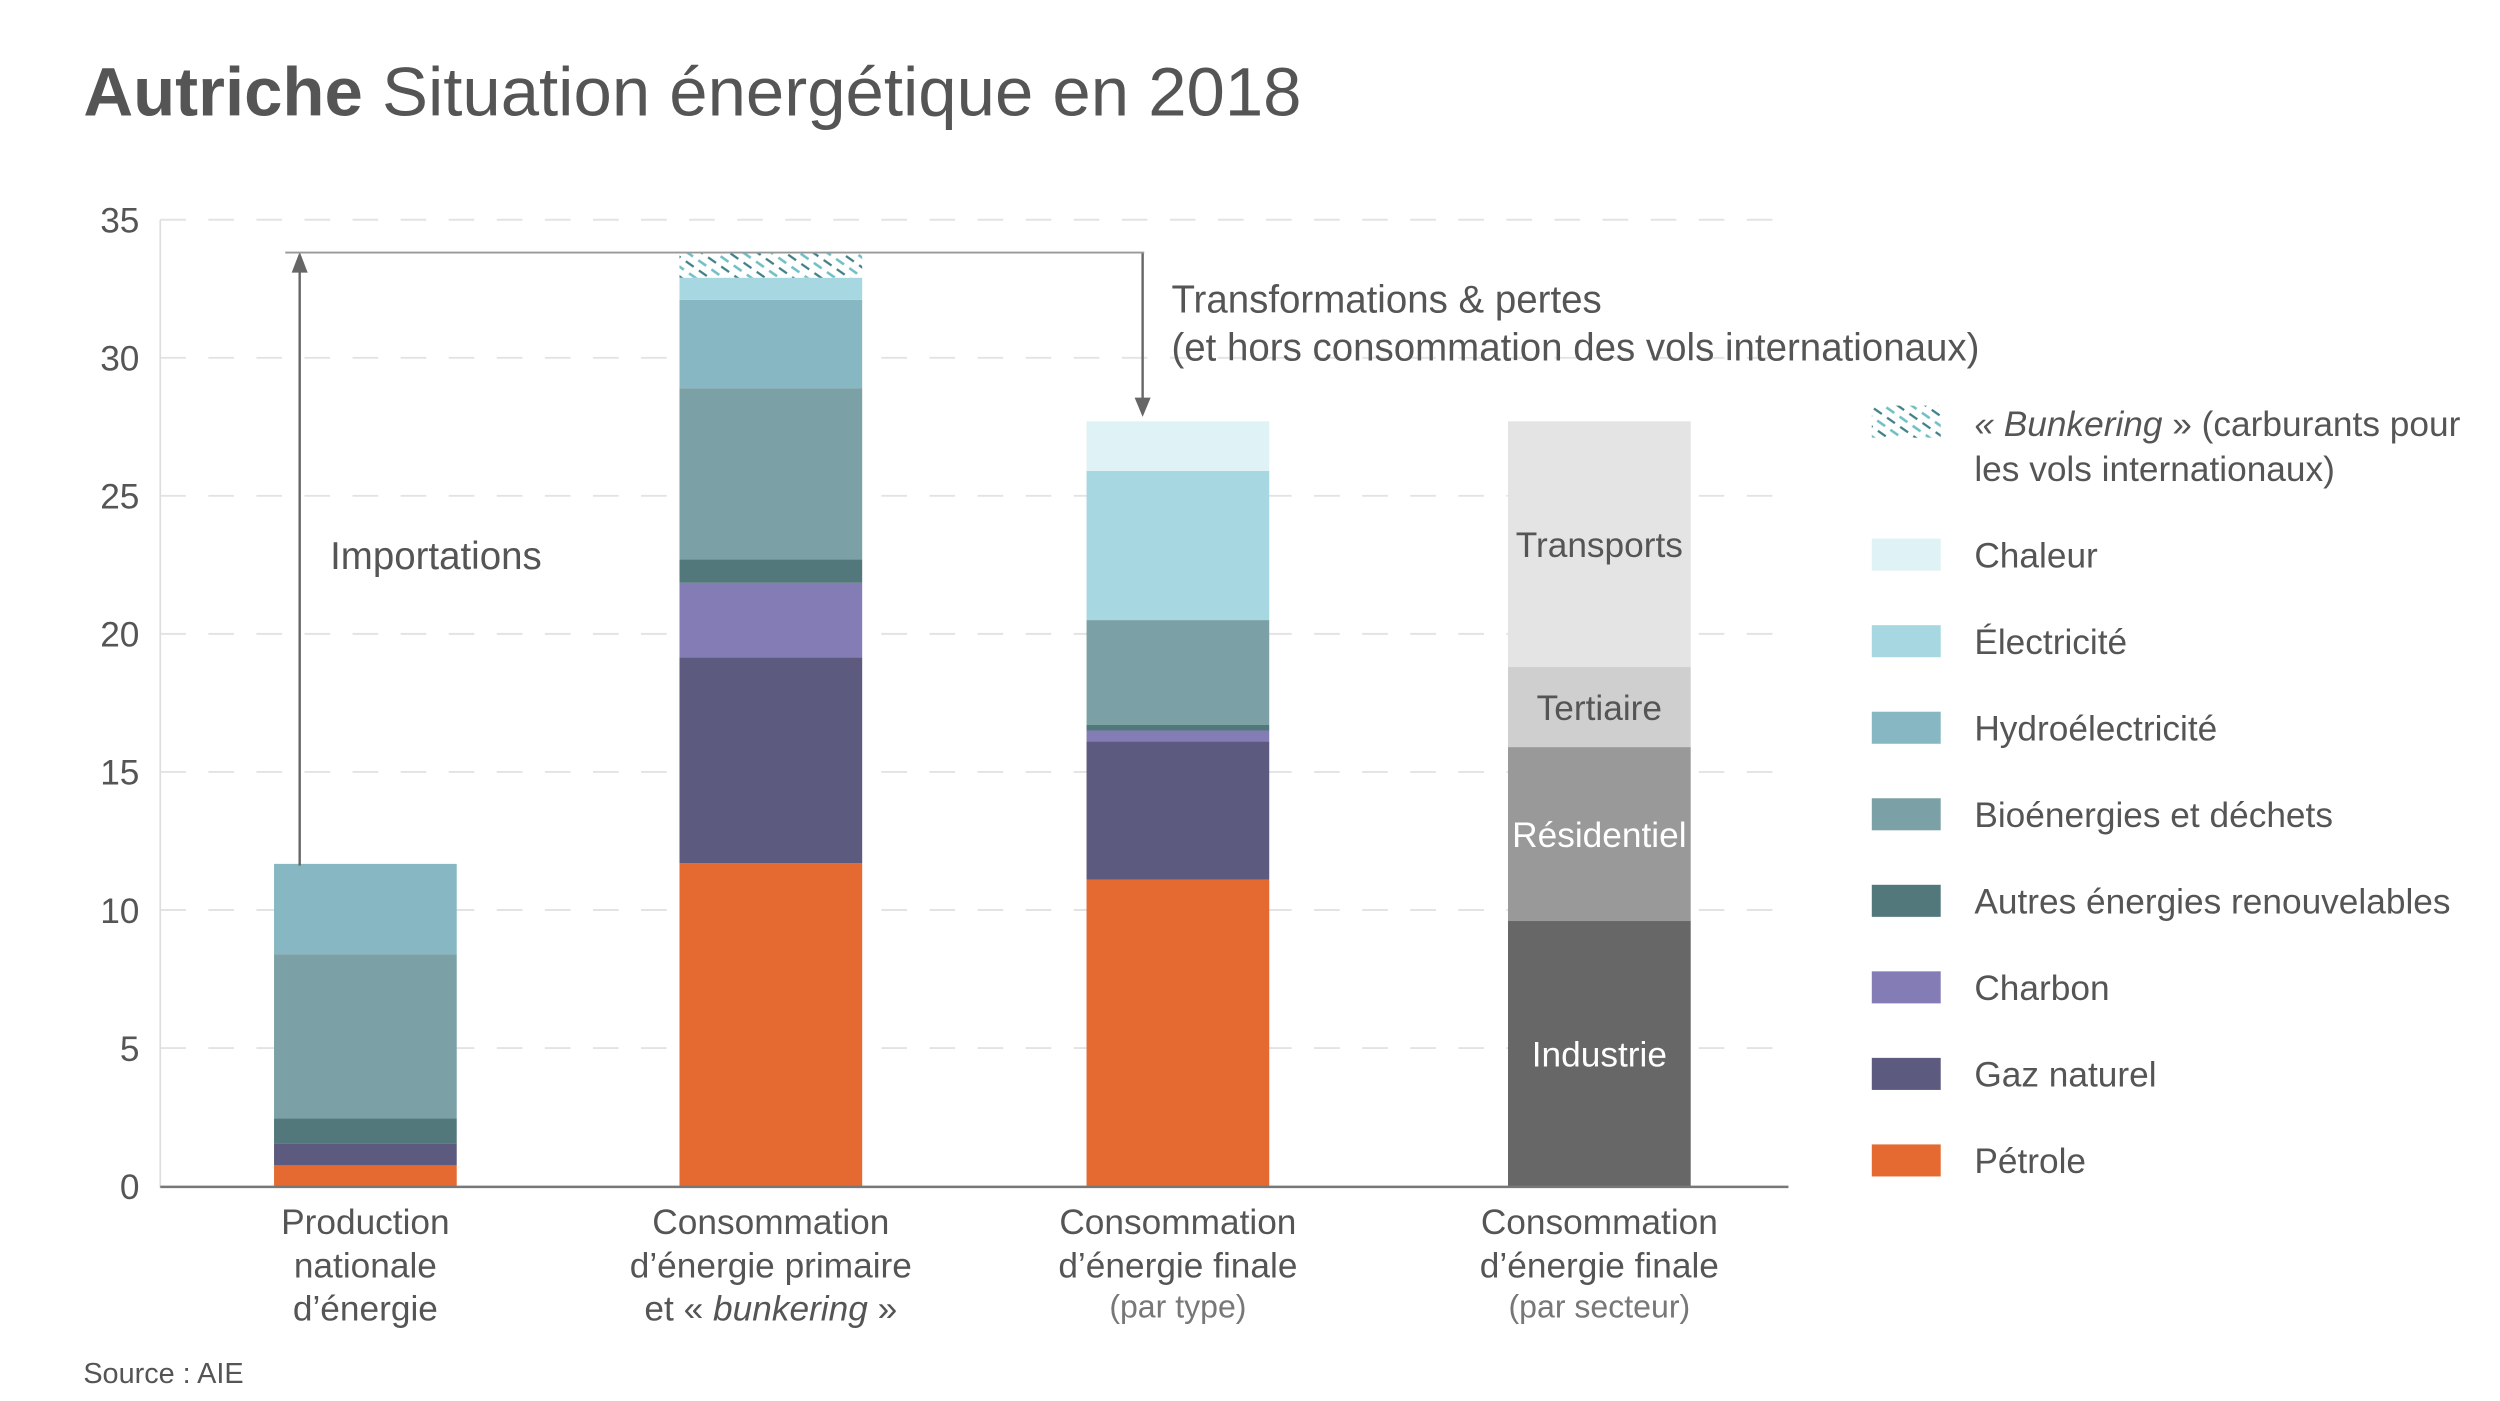 This screenshot has width=2500, height=1401. What do you see at coordinates (2095, 729) in the screenshot?
I see `legend-label: Hydroélectricité` at bounding box center [2095, 729].